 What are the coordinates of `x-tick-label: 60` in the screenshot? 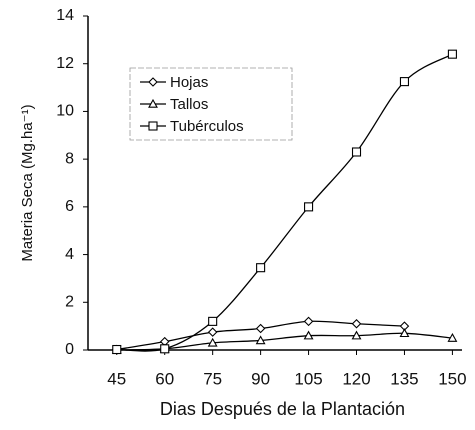 It's located at (164, 378).